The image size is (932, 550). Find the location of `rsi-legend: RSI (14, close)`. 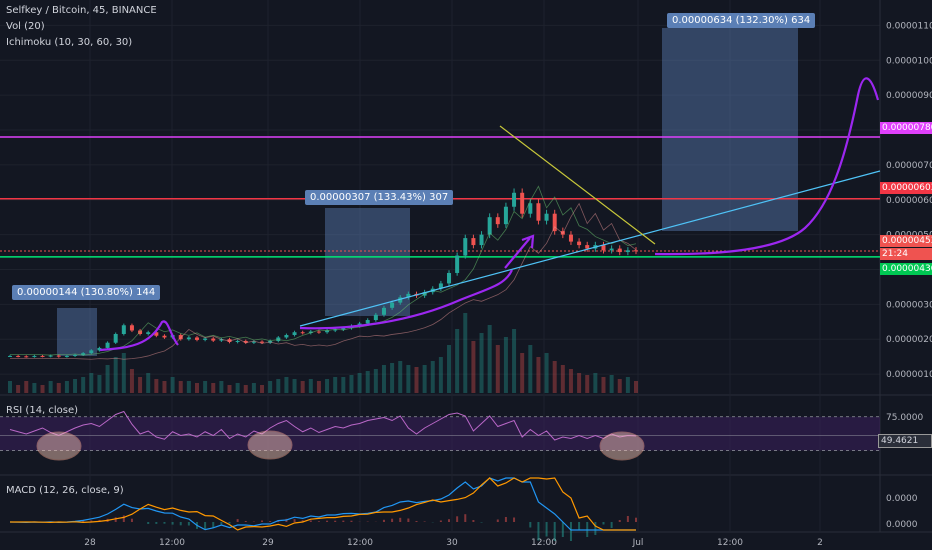

rsi-legend: RSI (14, close) is located at coordinates (42, 410).